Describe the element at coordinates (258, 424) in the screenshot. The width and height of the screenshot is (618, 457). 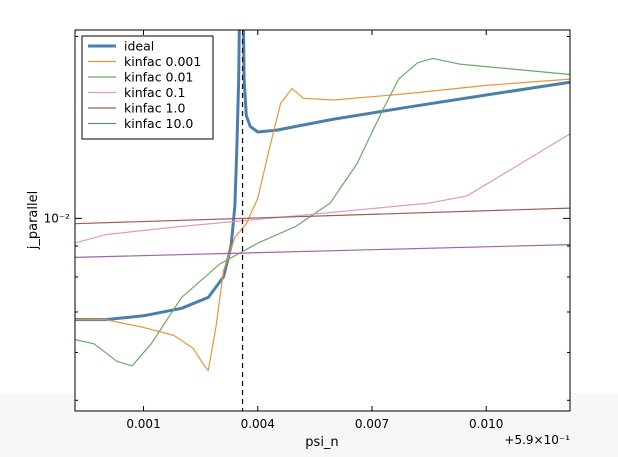
I see `x-tick-label: 0.004` at that location.